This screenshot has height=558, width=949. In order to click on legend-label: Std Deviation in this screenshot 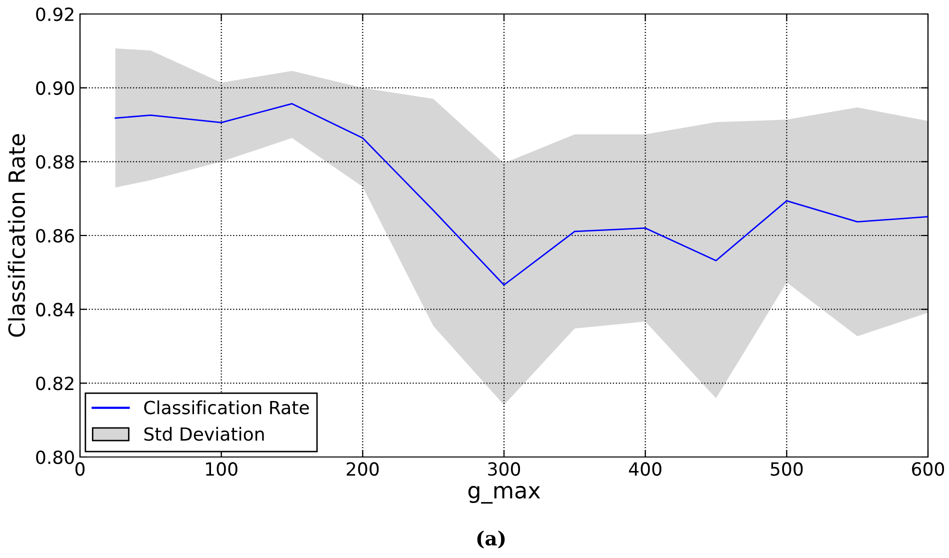, I will do `click(204, 433)`.